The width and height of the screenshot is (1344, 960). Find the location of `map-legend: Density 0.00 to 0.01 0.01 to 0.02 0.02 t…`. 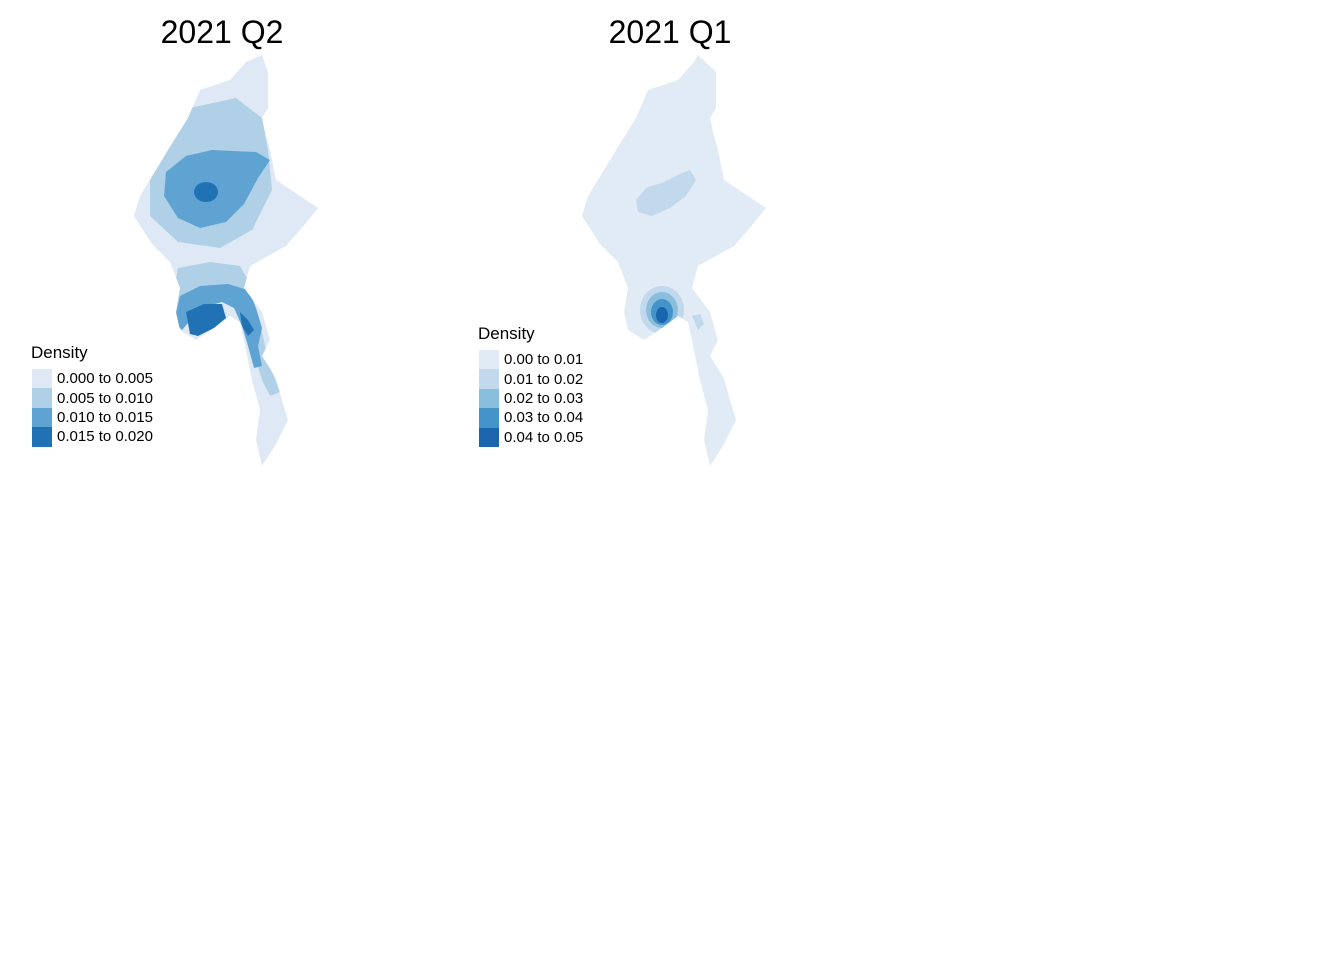

map-legend: Density 0.00 to 0.01 0.01 to 0.02 0.02 t… is located at coordinates (530, 385).